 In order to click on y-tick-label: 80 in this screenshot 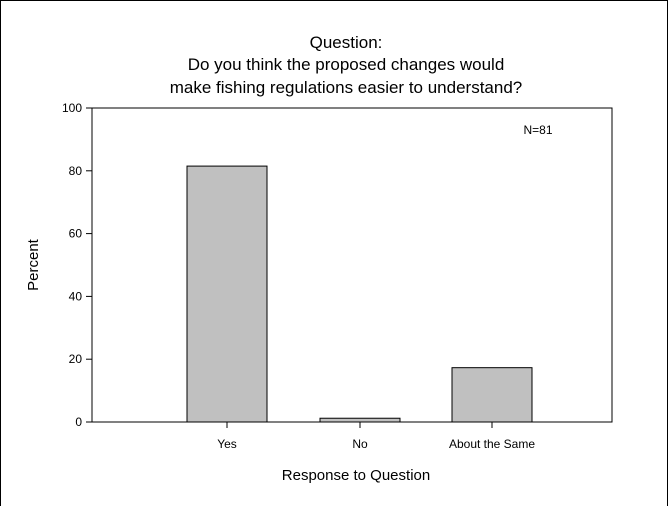, I will do `click(76, 171)`.